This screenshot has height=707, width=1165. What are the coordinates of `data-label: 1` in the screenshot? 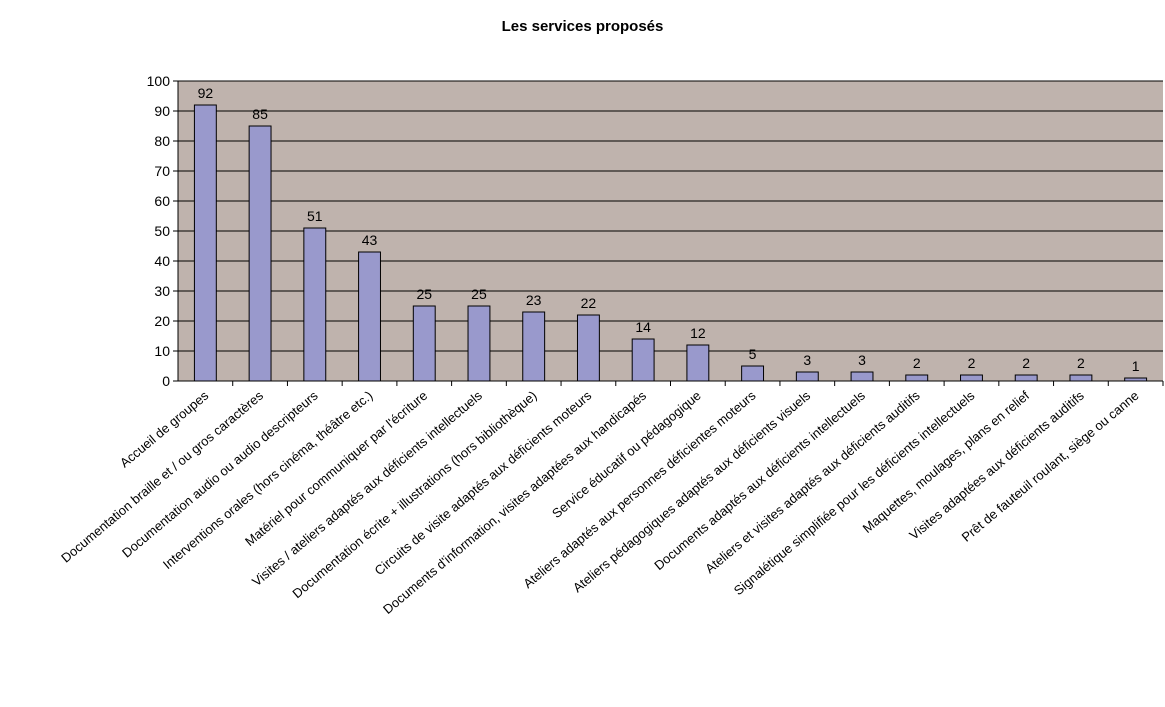 It's located at (1136, 366).